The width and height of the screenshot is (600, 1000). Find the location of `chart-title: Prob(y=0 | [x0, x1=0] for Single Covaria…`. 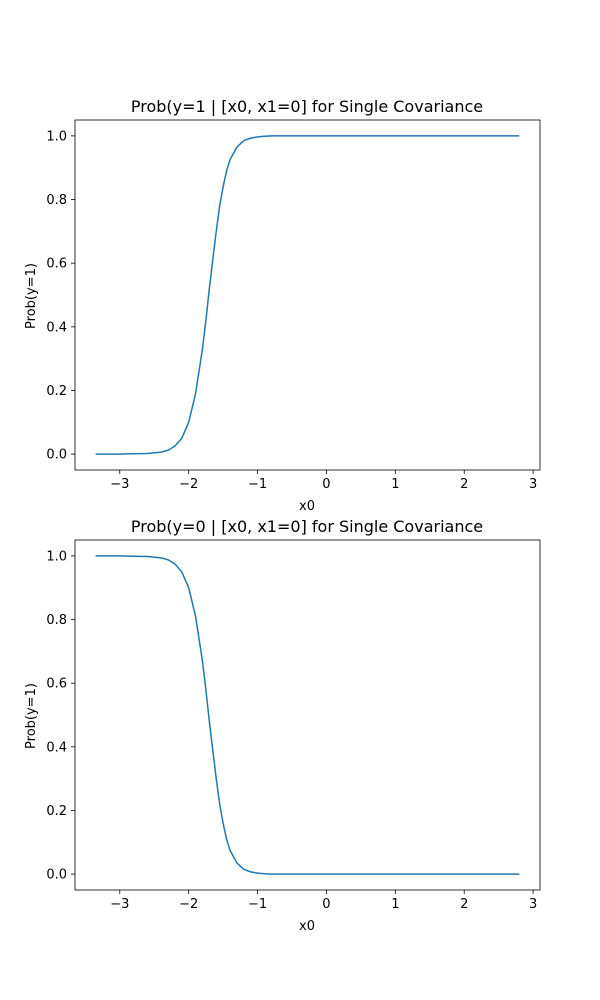

chart-title: Prob(y=0 | [x0, x1=0] for Single Covaria… is located at coordinates (307, 526).